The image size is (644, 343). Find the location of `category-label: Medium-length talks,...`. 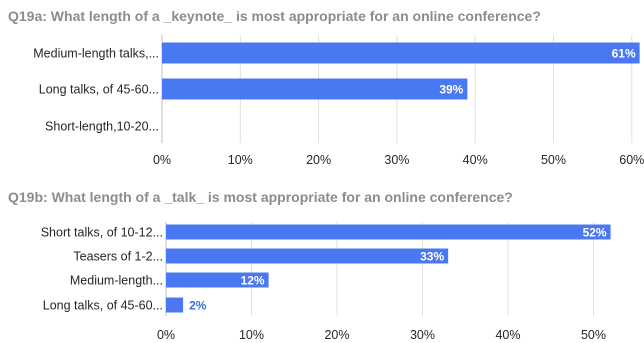

category-label: Medium-length talks,... is located at coordinates (96, 54).